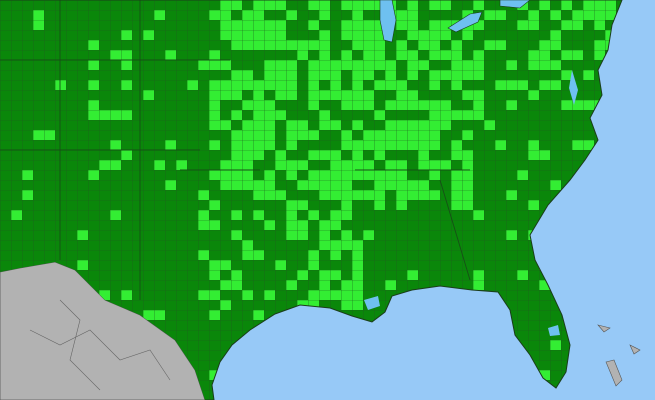  What do you see at coordinates (372, 303) in the screenshot?
I see `lake-pontchartrain` at bounding box center [372, 303].